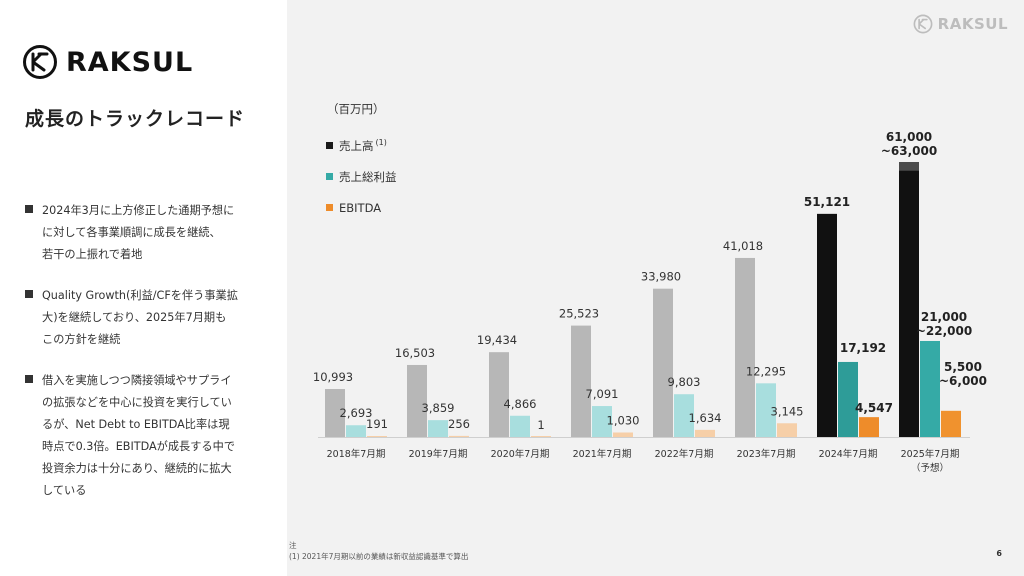  I want to click on raksul-logo-icon, so click(40, 62).